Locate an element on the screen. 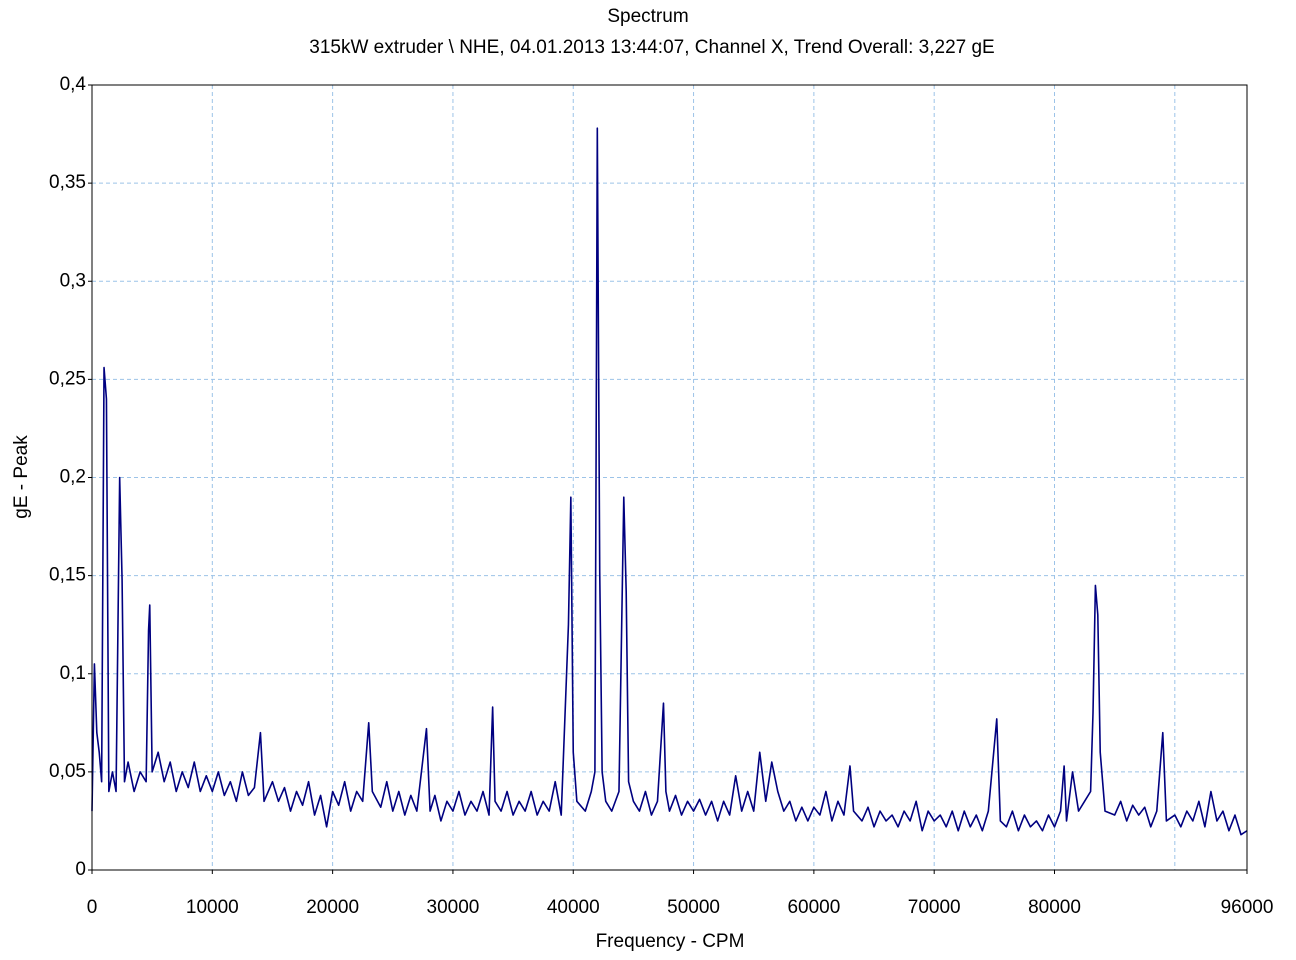  y-tick-label: 0 is located at coordinates (80, 869).